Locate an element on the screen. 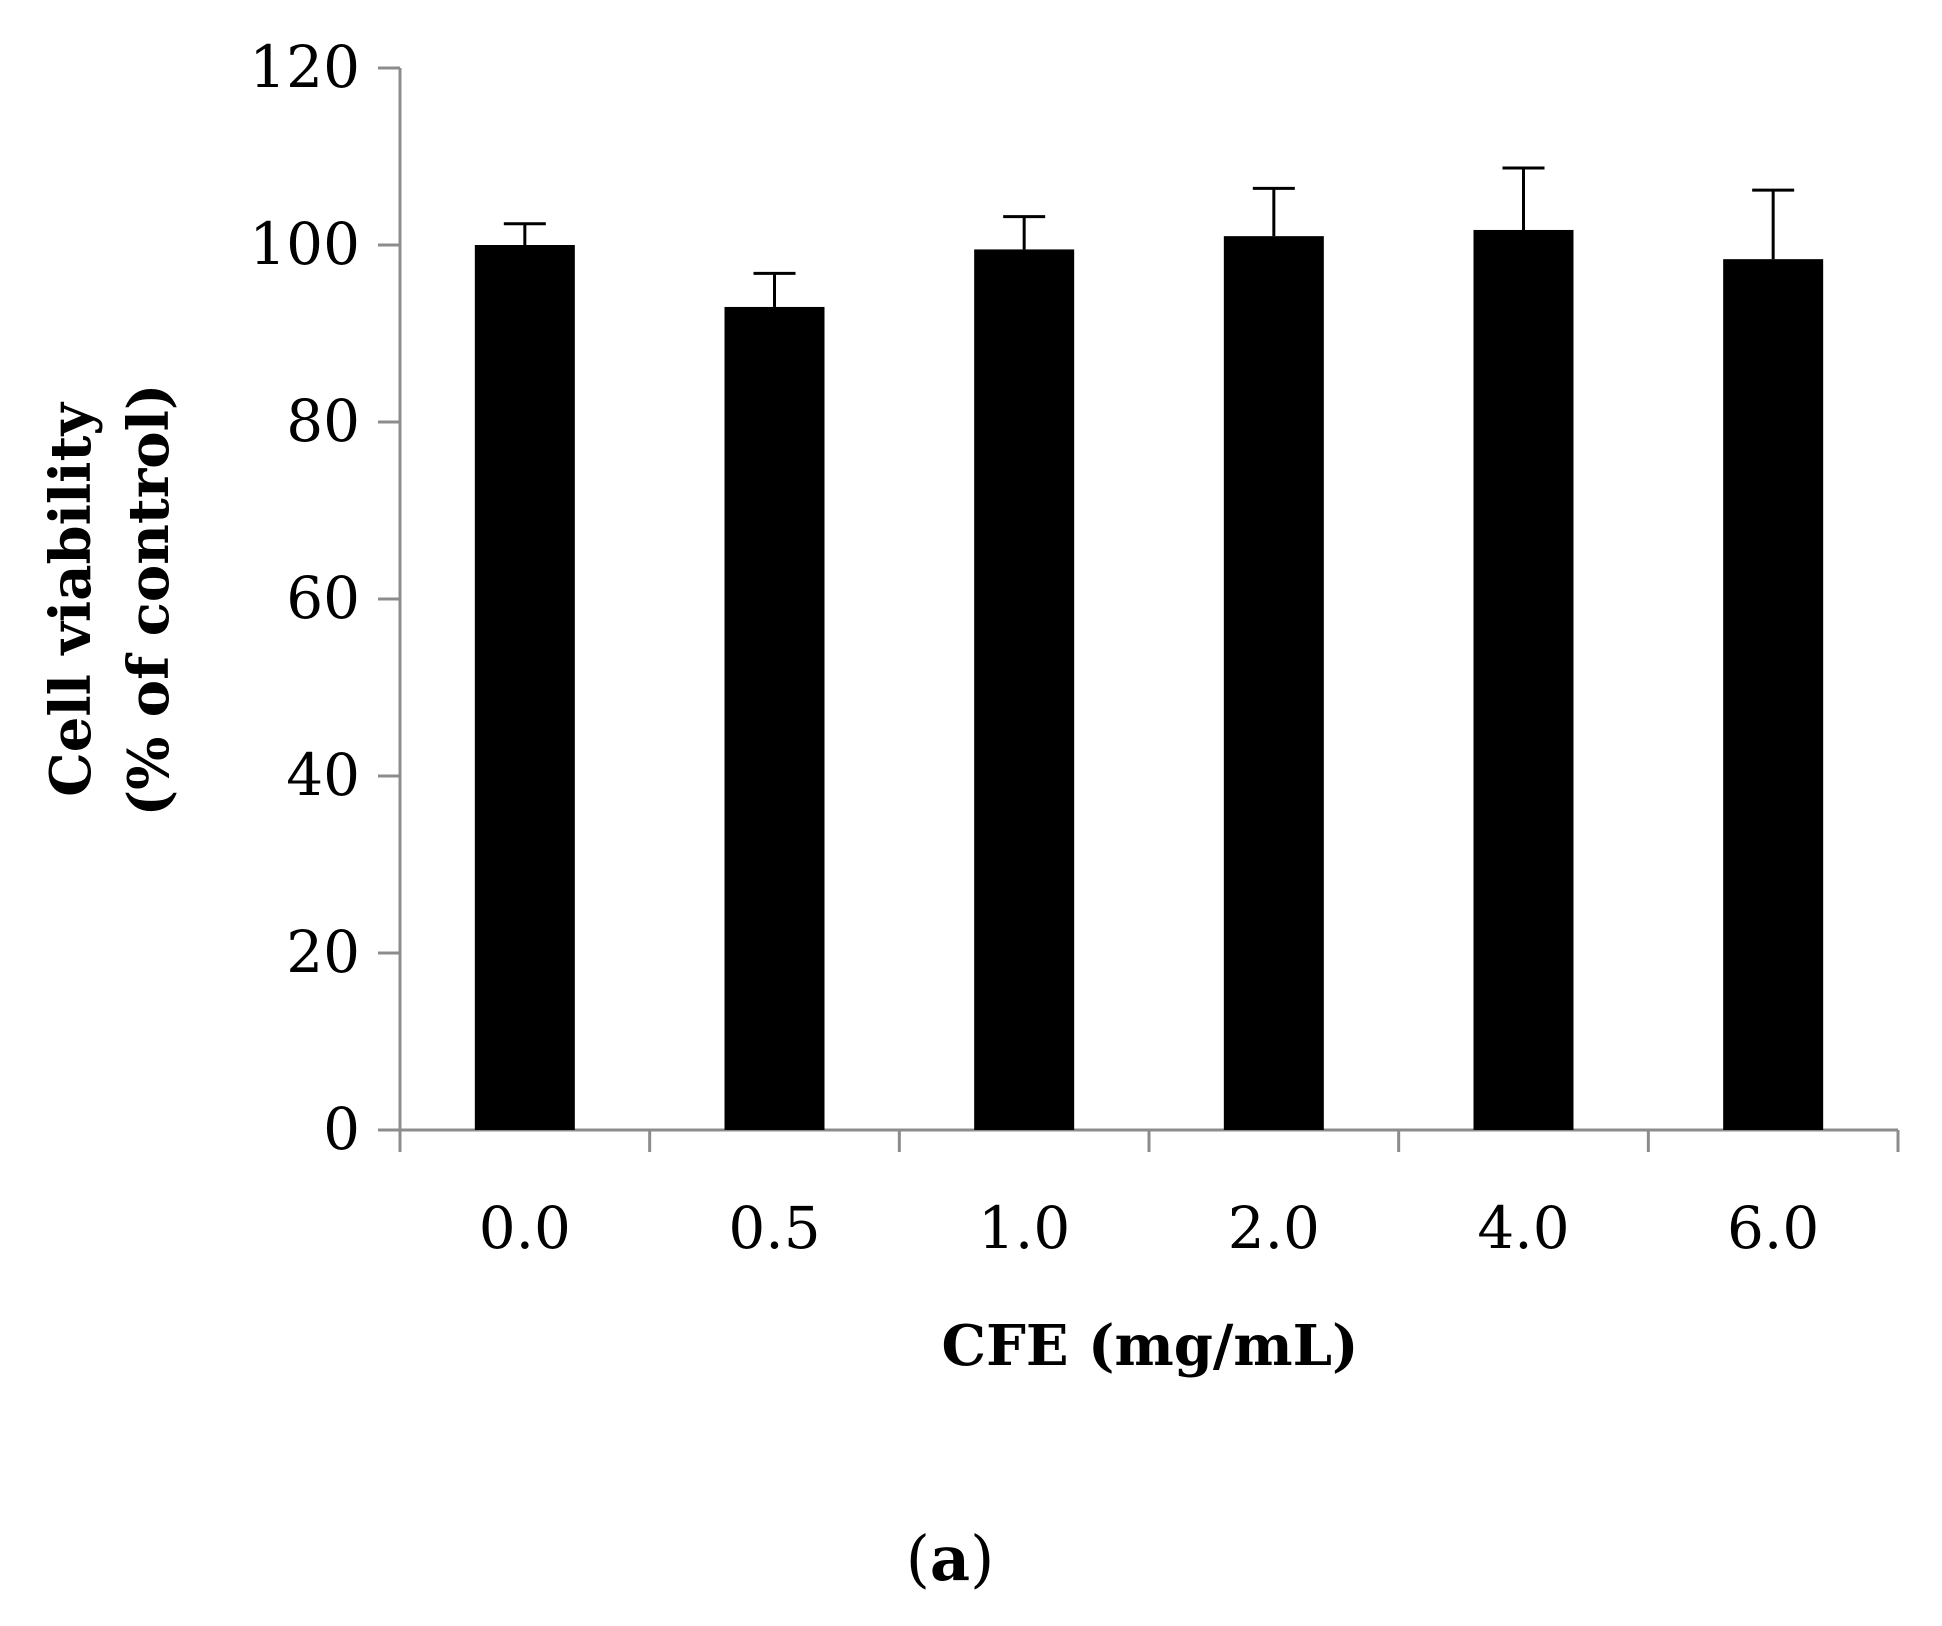 The height and width of the screenshot is (1626, 1942). bar-0.5 is located at coordinates (774, 718).